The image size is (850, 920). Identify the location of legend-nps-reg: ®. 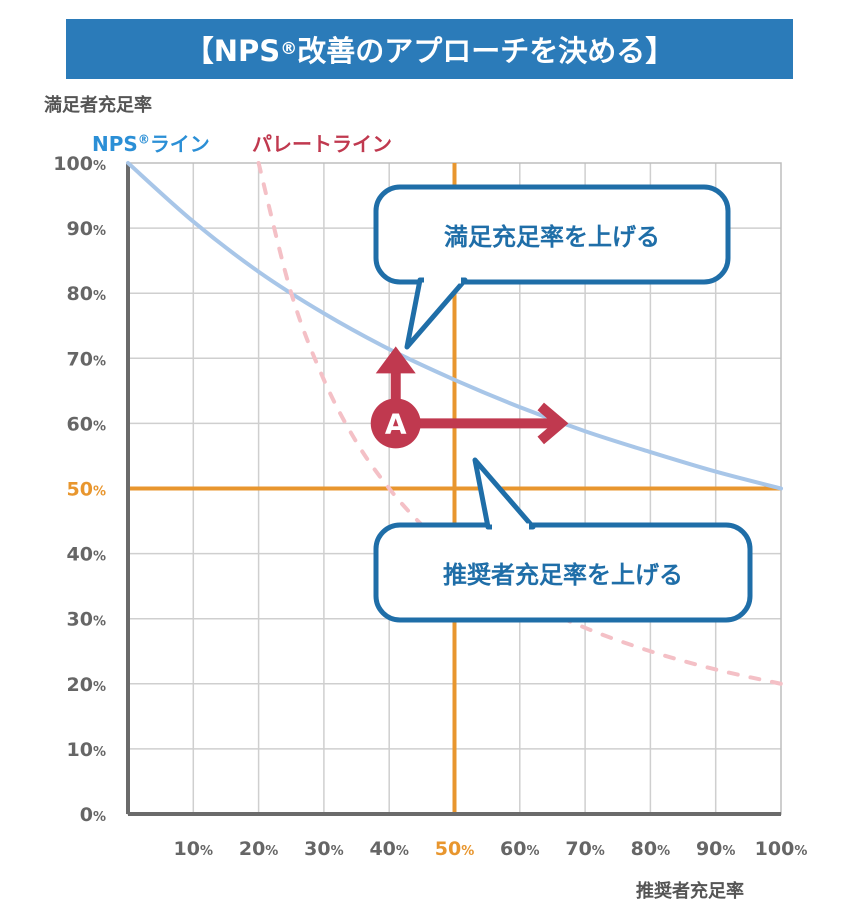
(143, 139).